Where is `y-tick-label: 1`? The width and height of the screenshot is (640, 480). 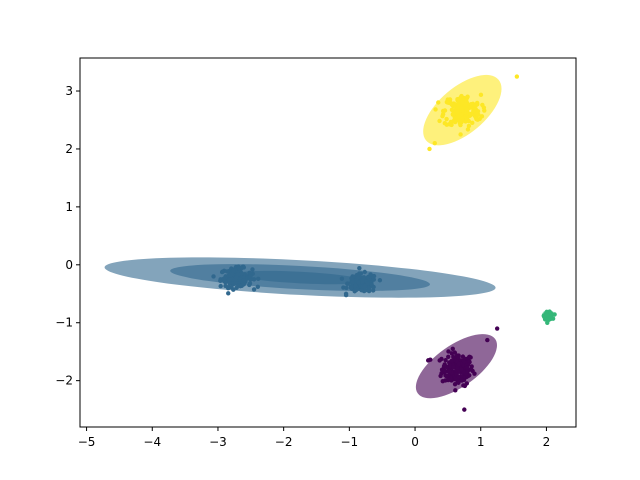
y-tick-label: 1 is located at coordinates (69, 207).